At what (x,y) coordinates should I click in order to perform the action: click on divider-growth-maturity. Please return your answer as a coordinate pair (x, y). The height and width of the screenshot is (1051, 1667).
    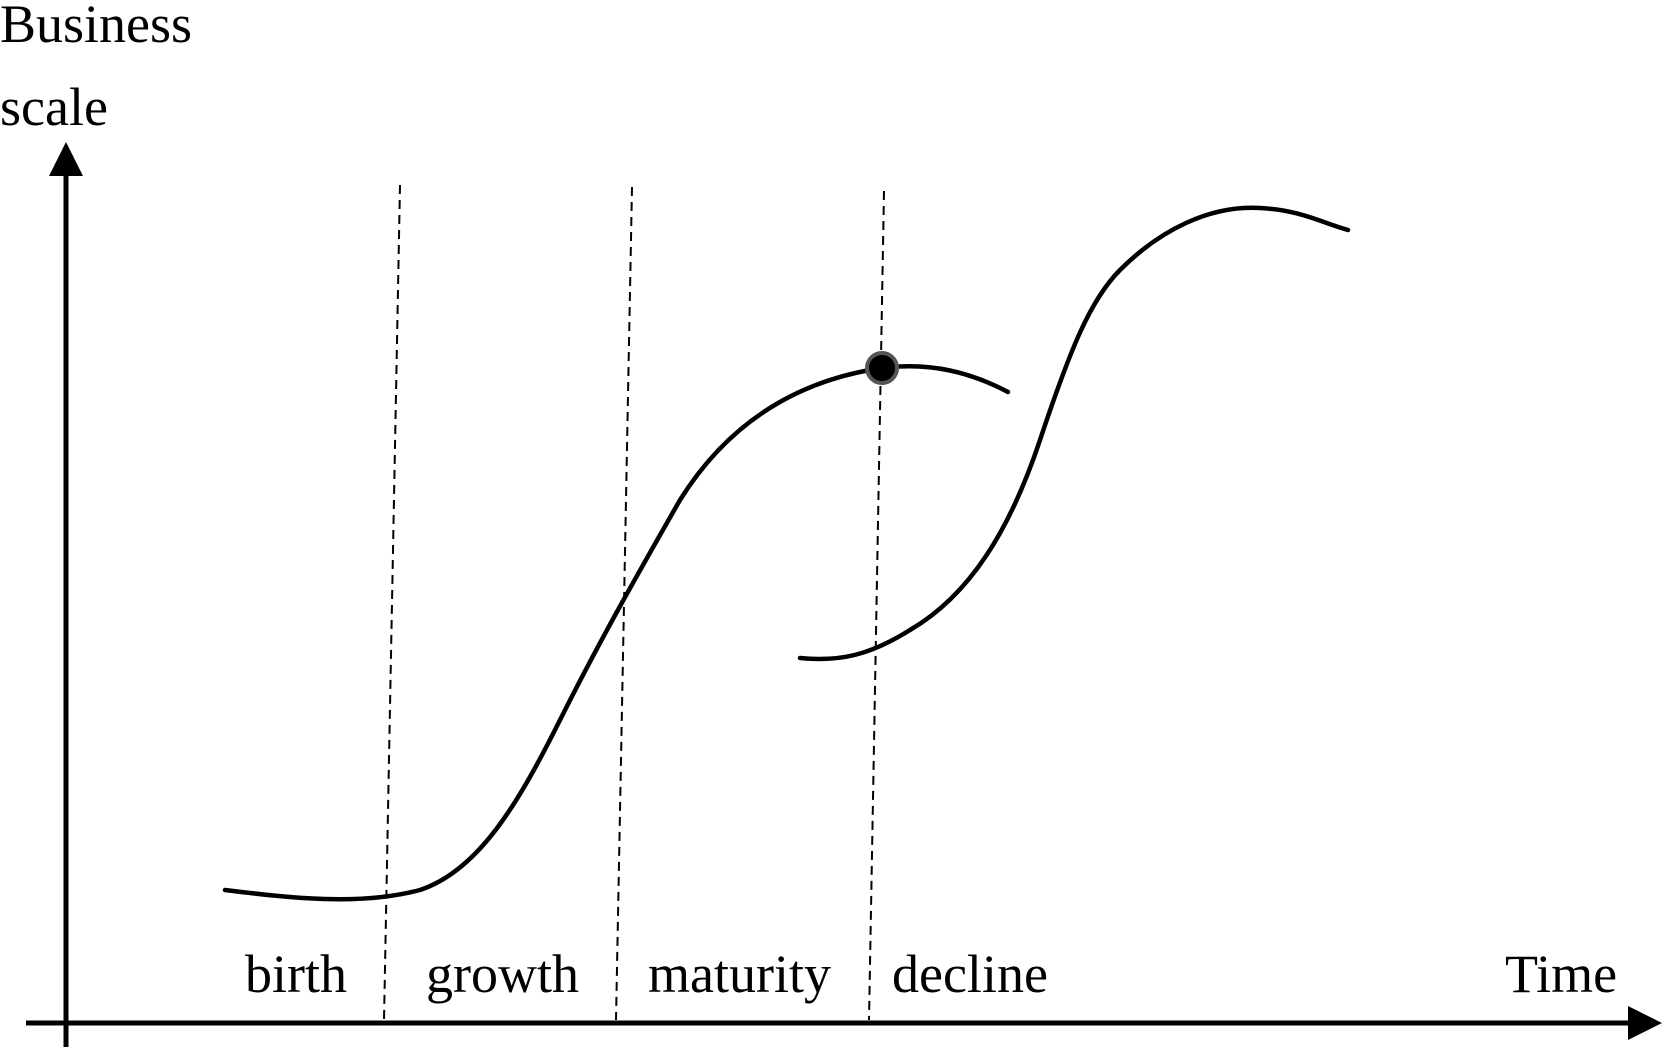
    Looking at the image, I should click on (624, 603).